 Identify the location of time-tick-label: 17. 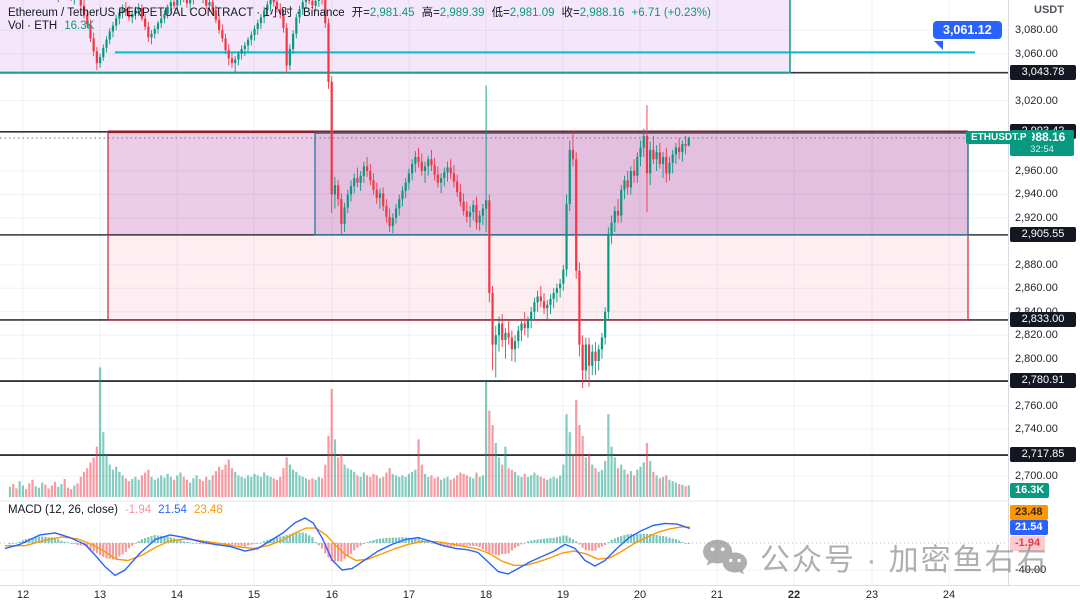
(409, 595).